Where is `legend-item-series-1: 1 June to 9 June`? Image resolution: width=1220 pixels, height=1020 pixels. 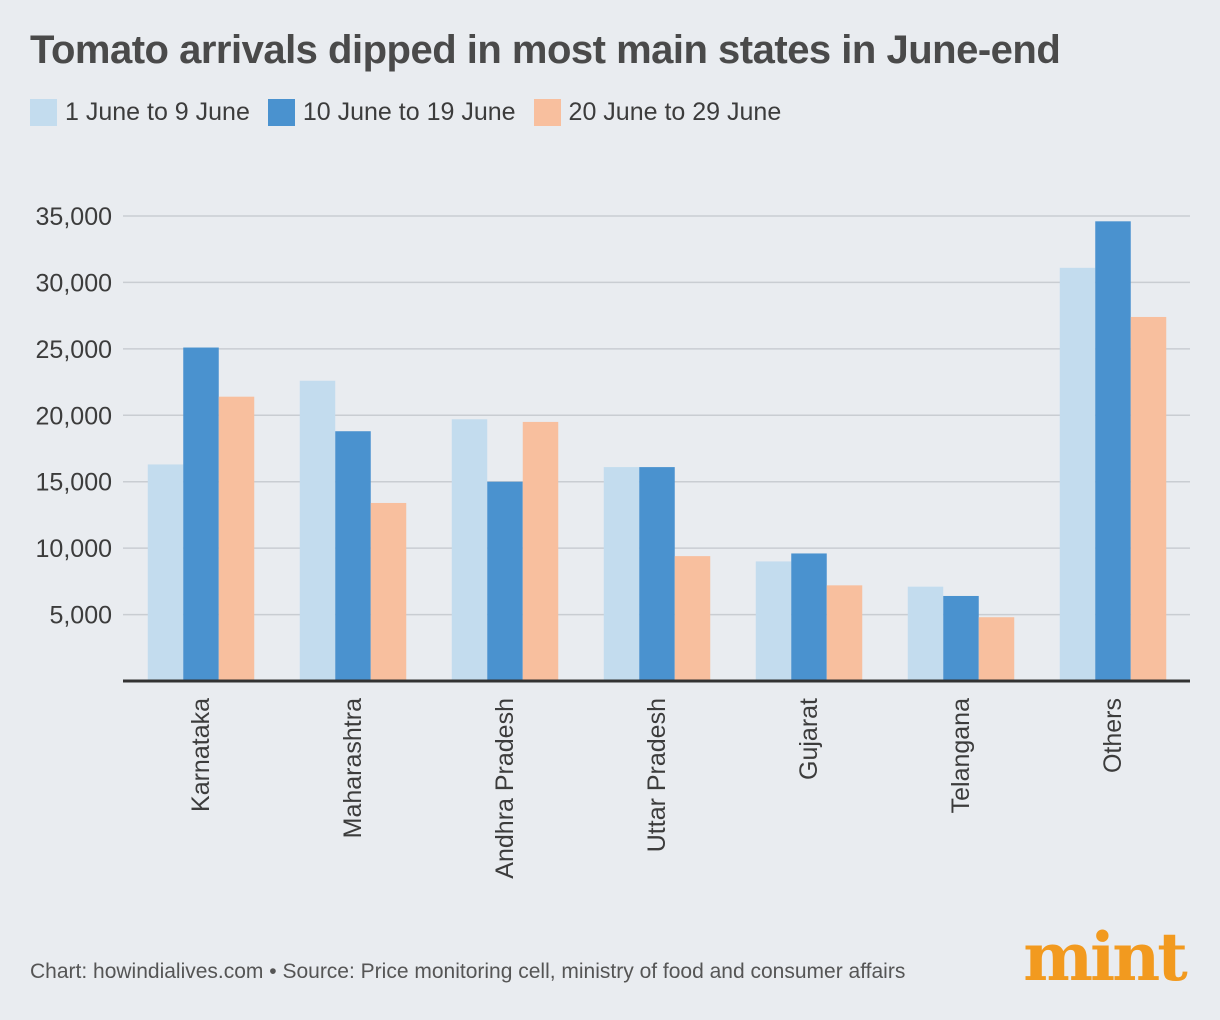 legend-item-series-1: 1 June to 9 June is located at coordinates (140, 112).